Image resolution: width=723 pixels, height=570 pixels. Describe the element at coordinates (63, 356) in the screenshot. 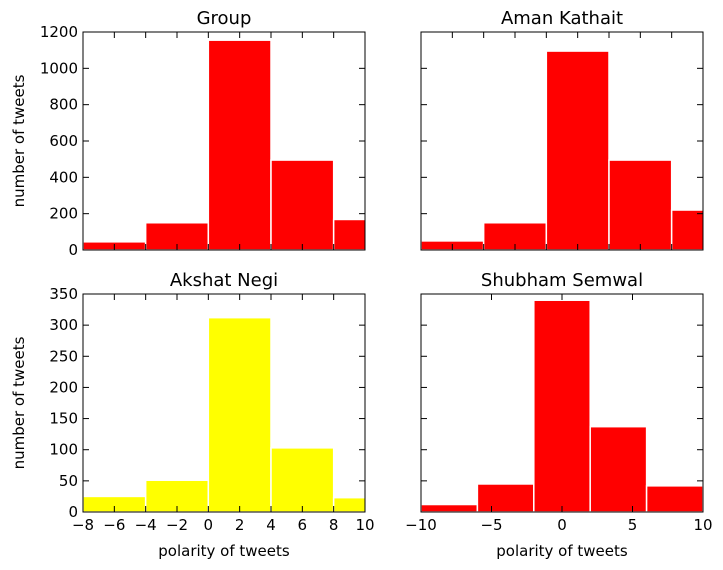

I see `y-tick-label: 250` at that location.